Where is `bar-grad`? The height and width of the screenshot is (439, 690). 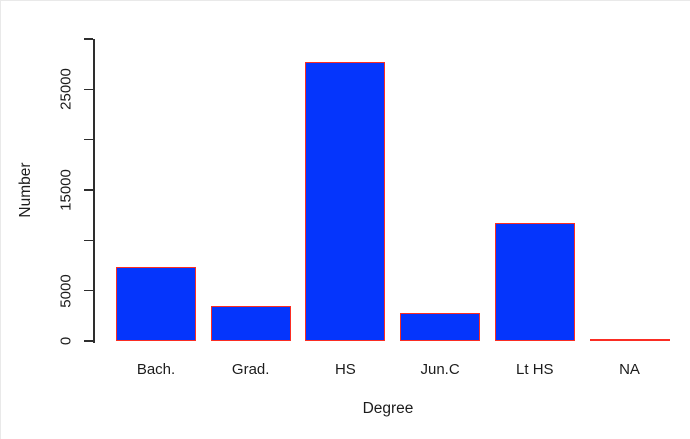 bar-grad is located at coordinates (250, 323).